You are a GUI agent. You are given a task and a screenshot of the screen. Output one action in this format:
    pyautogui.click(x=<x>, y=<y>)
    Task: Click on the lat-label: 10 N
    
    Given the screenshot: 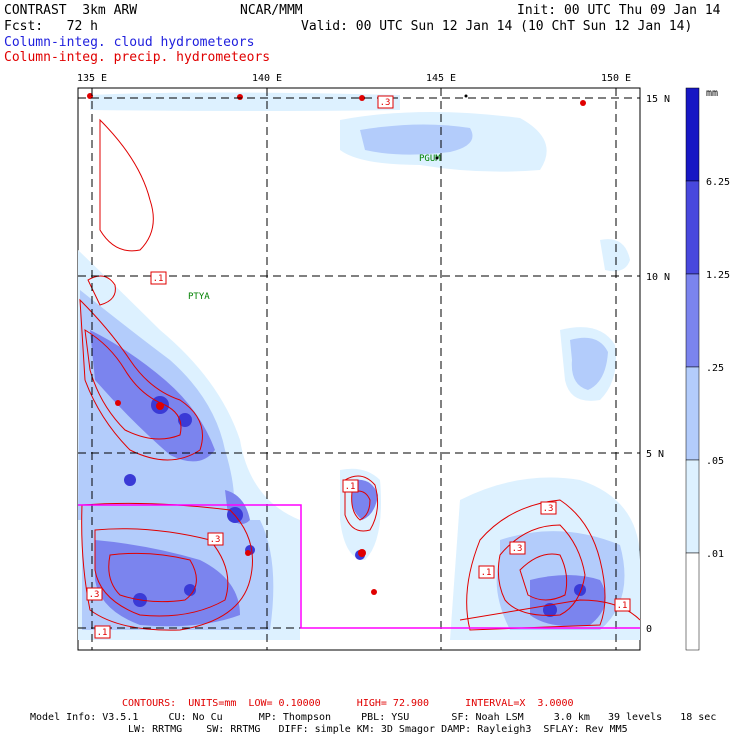 What is the action you would take?
    pyautogui.click(x=658, y=277)
    